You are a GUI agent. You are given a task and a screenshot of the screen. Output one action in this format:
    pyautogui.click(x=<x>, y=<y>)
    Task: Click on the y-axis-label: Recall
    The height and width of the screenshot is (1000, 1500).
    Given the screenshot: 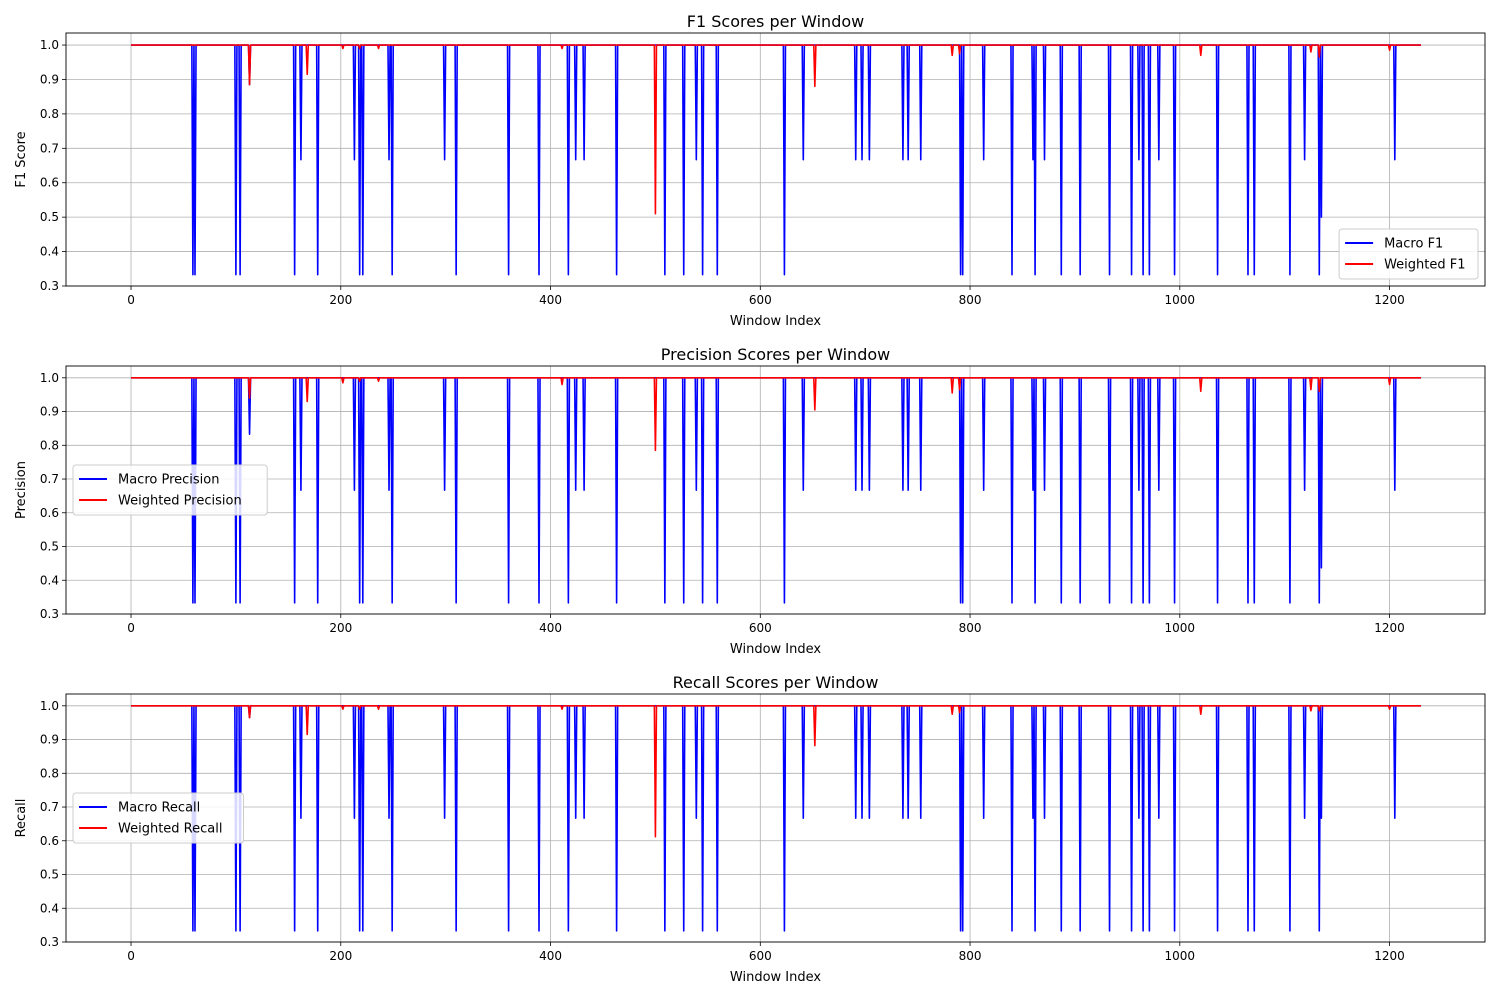 What is the action you would take?
    pyautogui.click(x=21, y=818)
    